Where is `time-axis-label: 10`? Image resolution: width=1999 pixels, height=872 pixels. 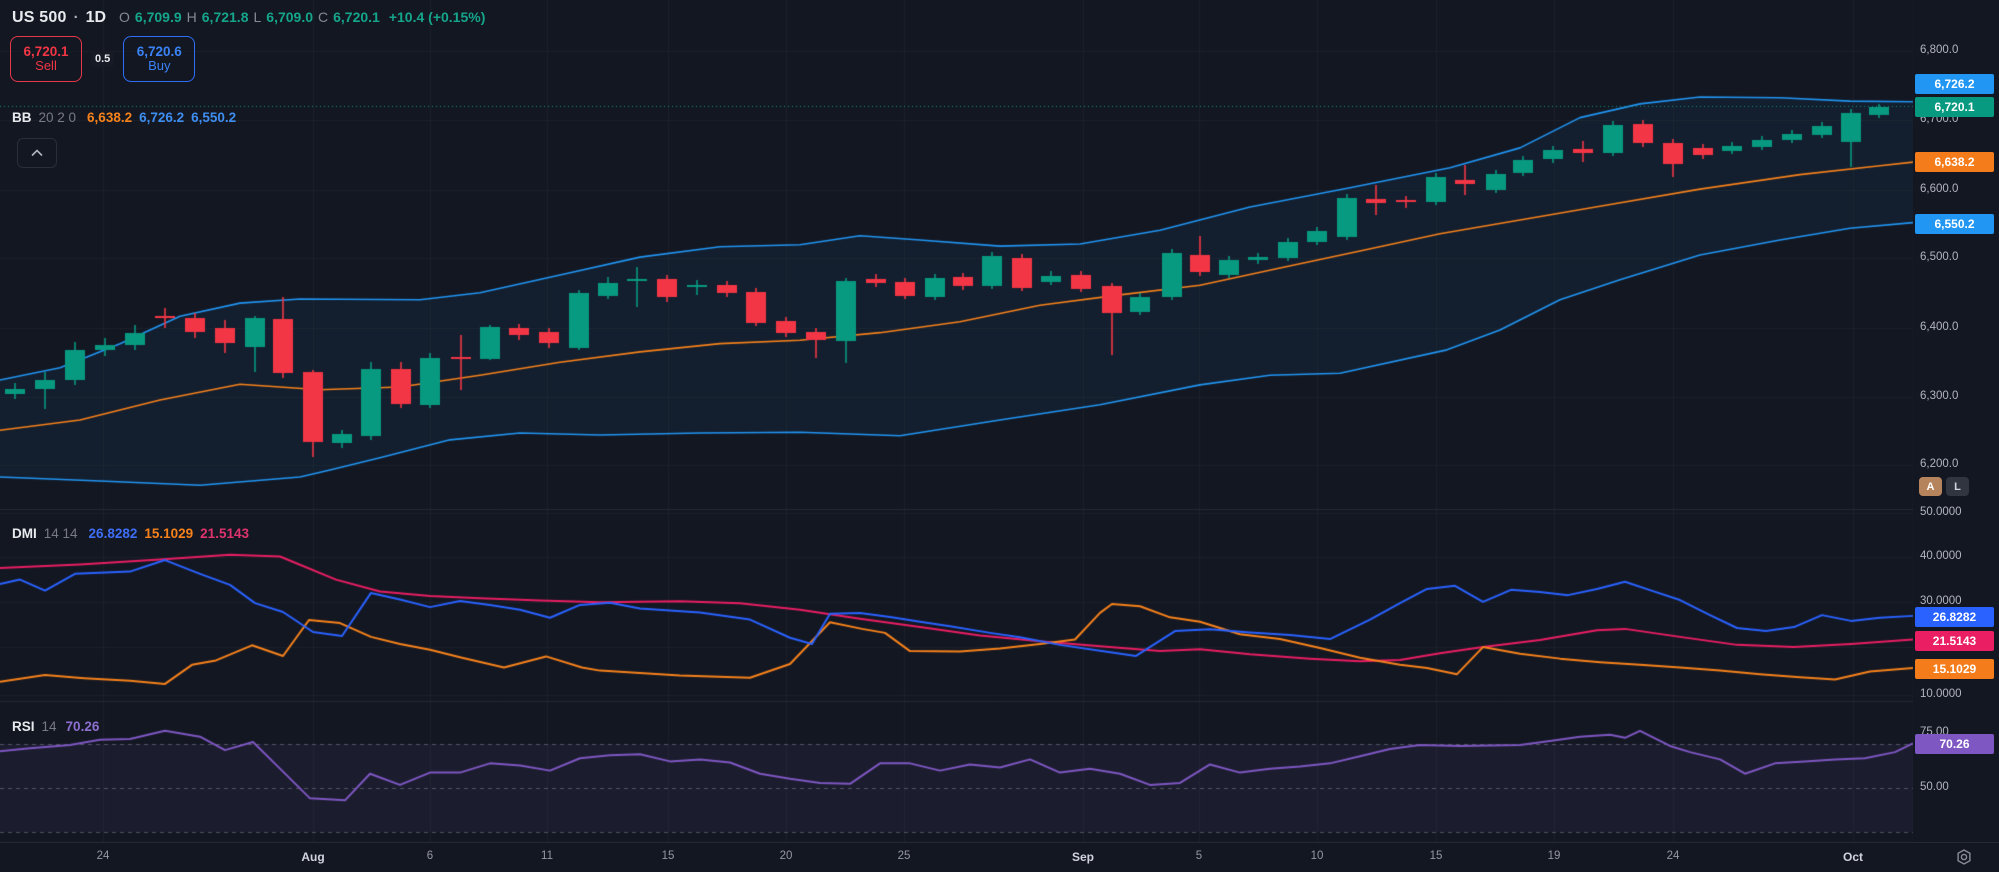 time-axis-label: 10 is located at coordinates (1317, 856).